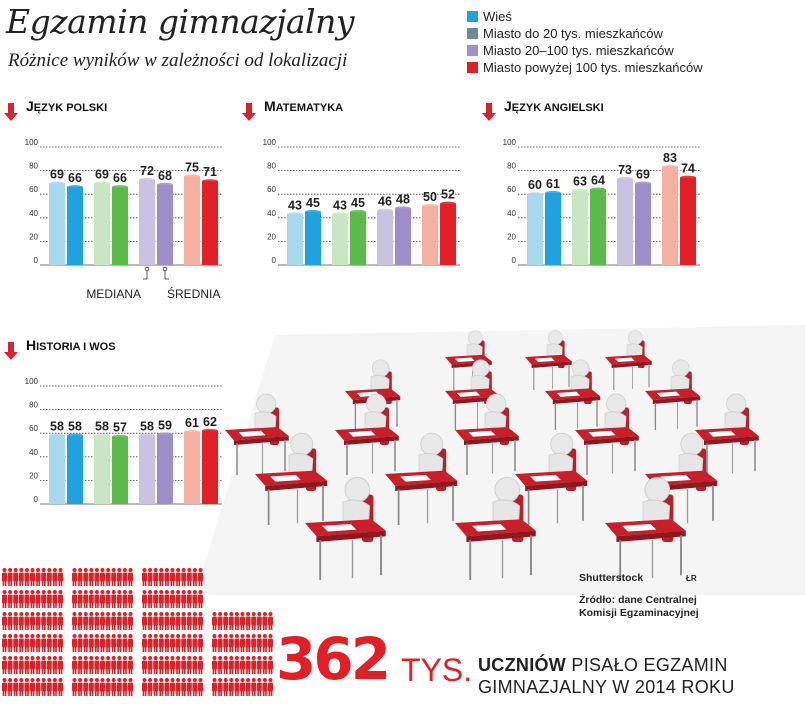  I want to click on y-tick-label: 80, so click(511, 166).